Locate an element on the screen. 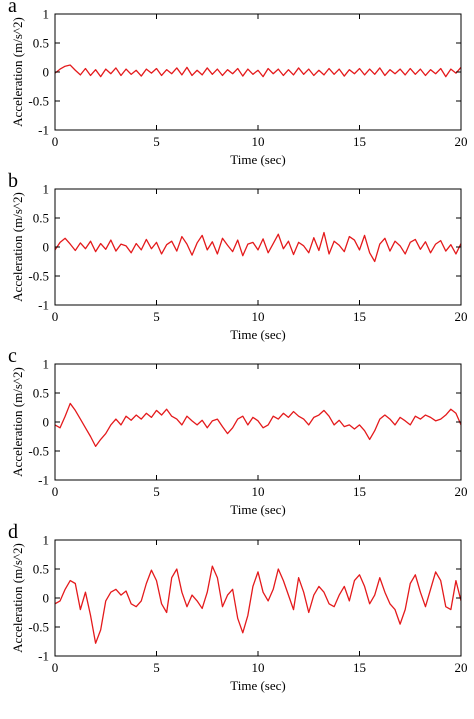 This screenshot has width=474, height=719. panel-letter: a is located at coordinates (12, 8).